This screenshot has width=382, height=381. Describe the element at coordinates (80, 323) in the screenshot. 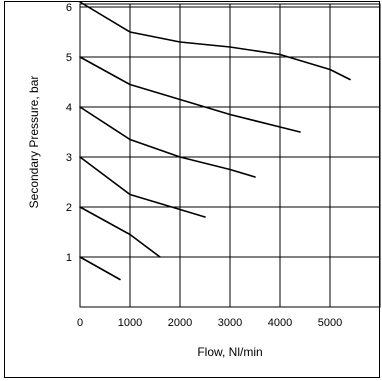

I see `x-tick-label: 0` at that location.